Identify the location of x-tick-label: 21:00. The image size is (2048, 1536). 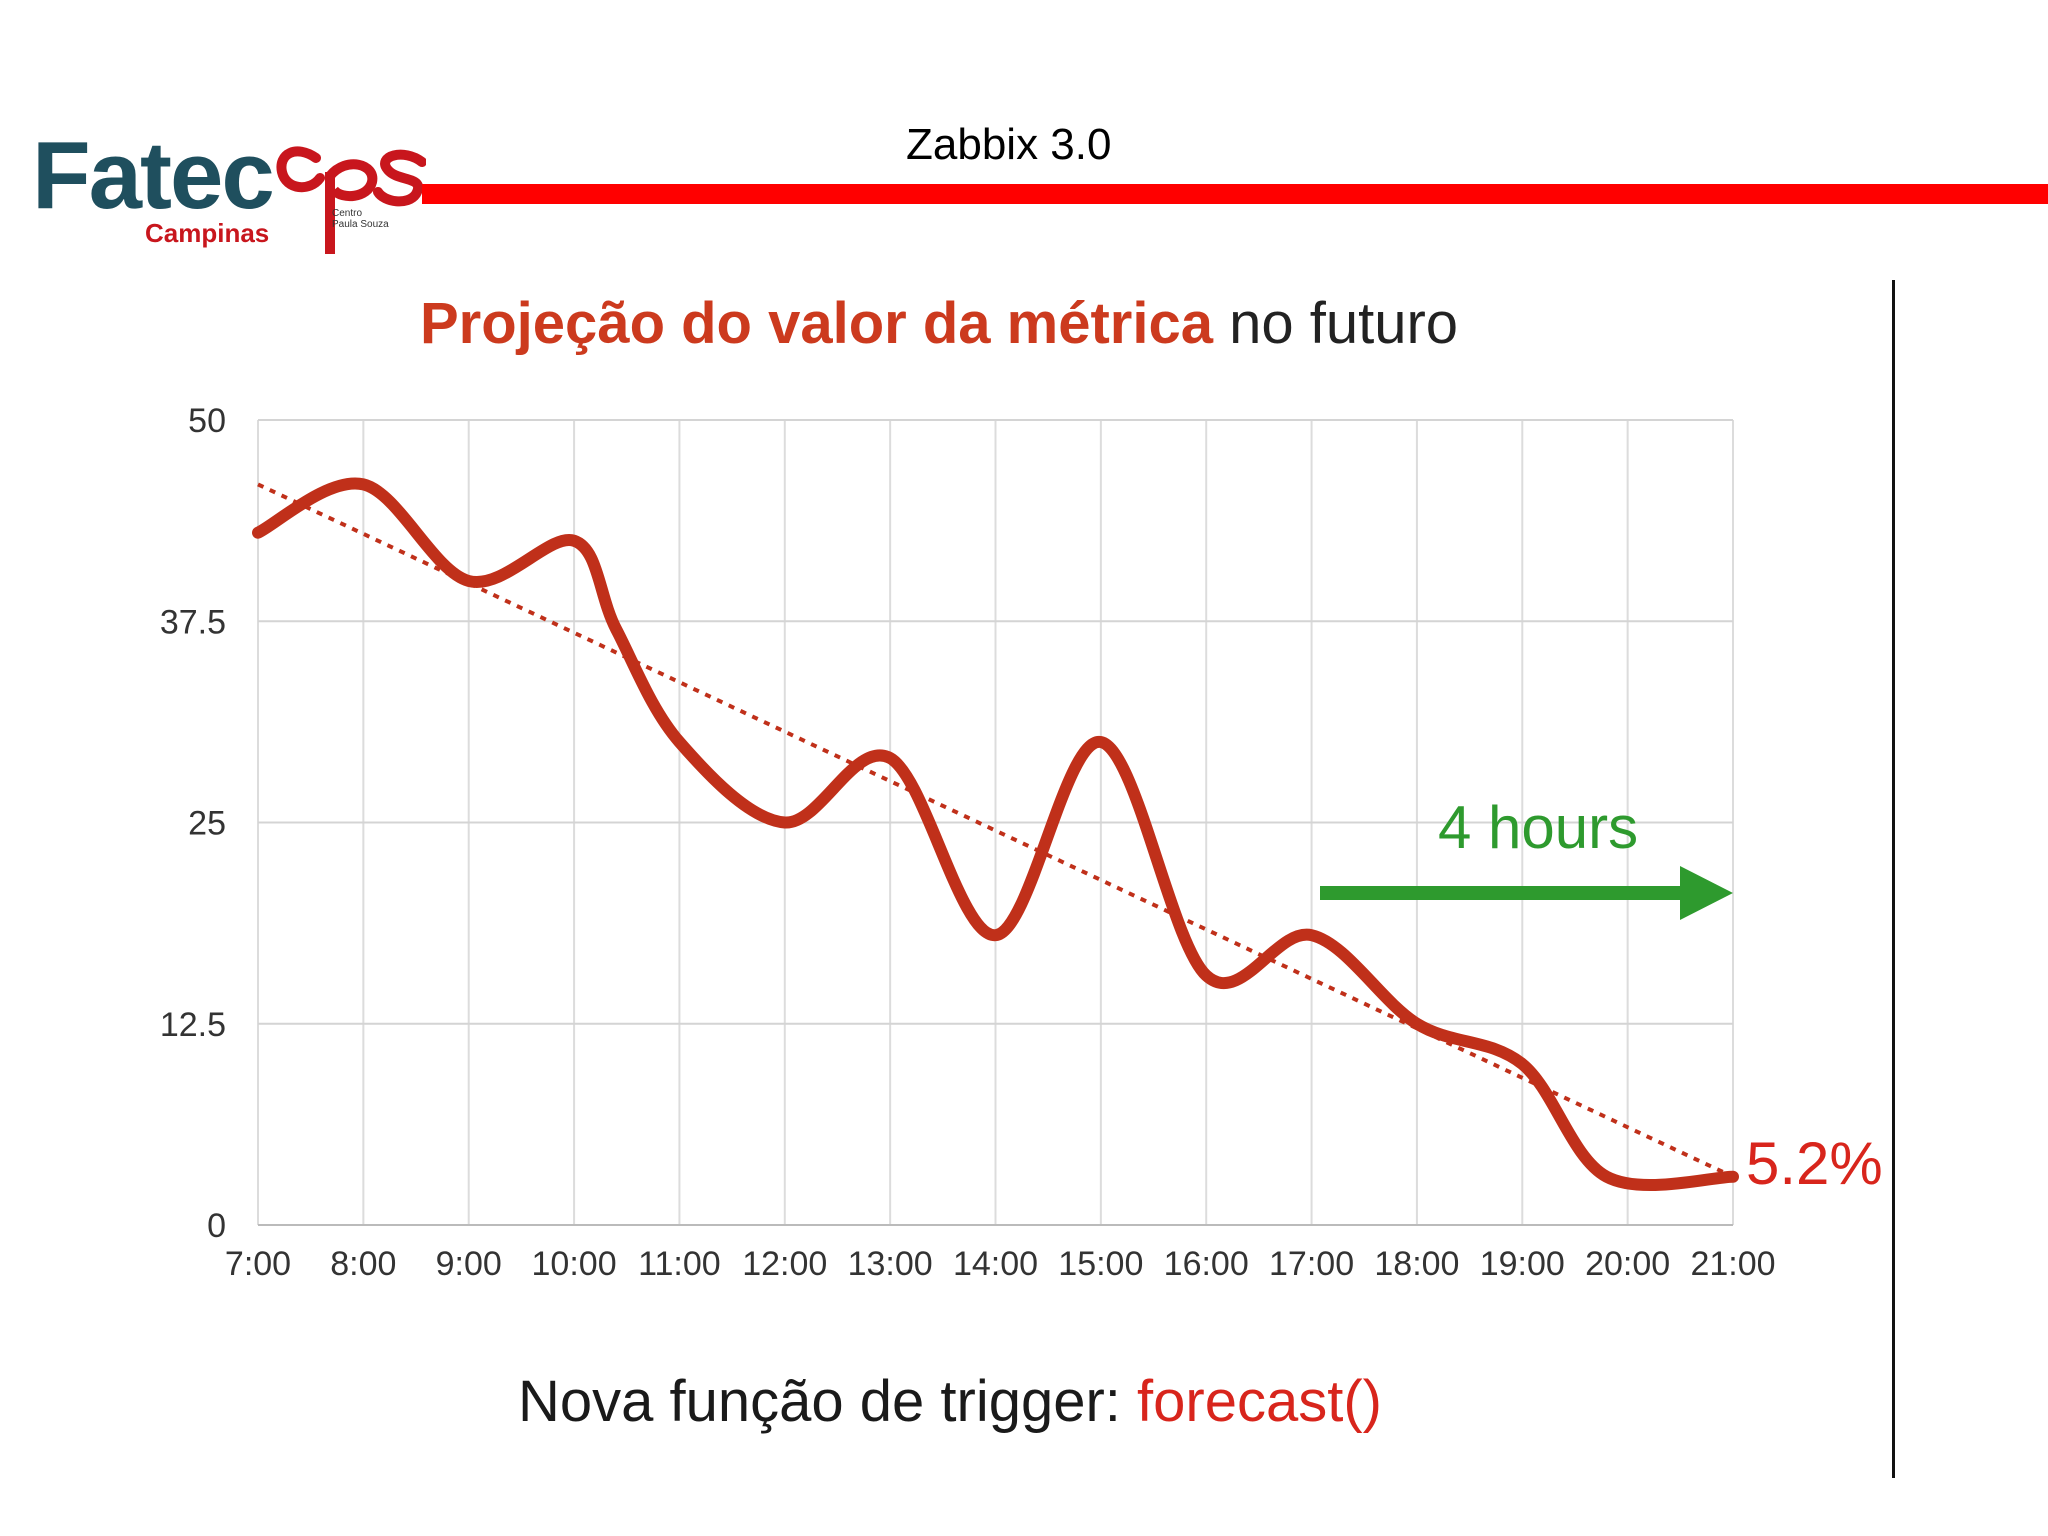
(1732, 1264).